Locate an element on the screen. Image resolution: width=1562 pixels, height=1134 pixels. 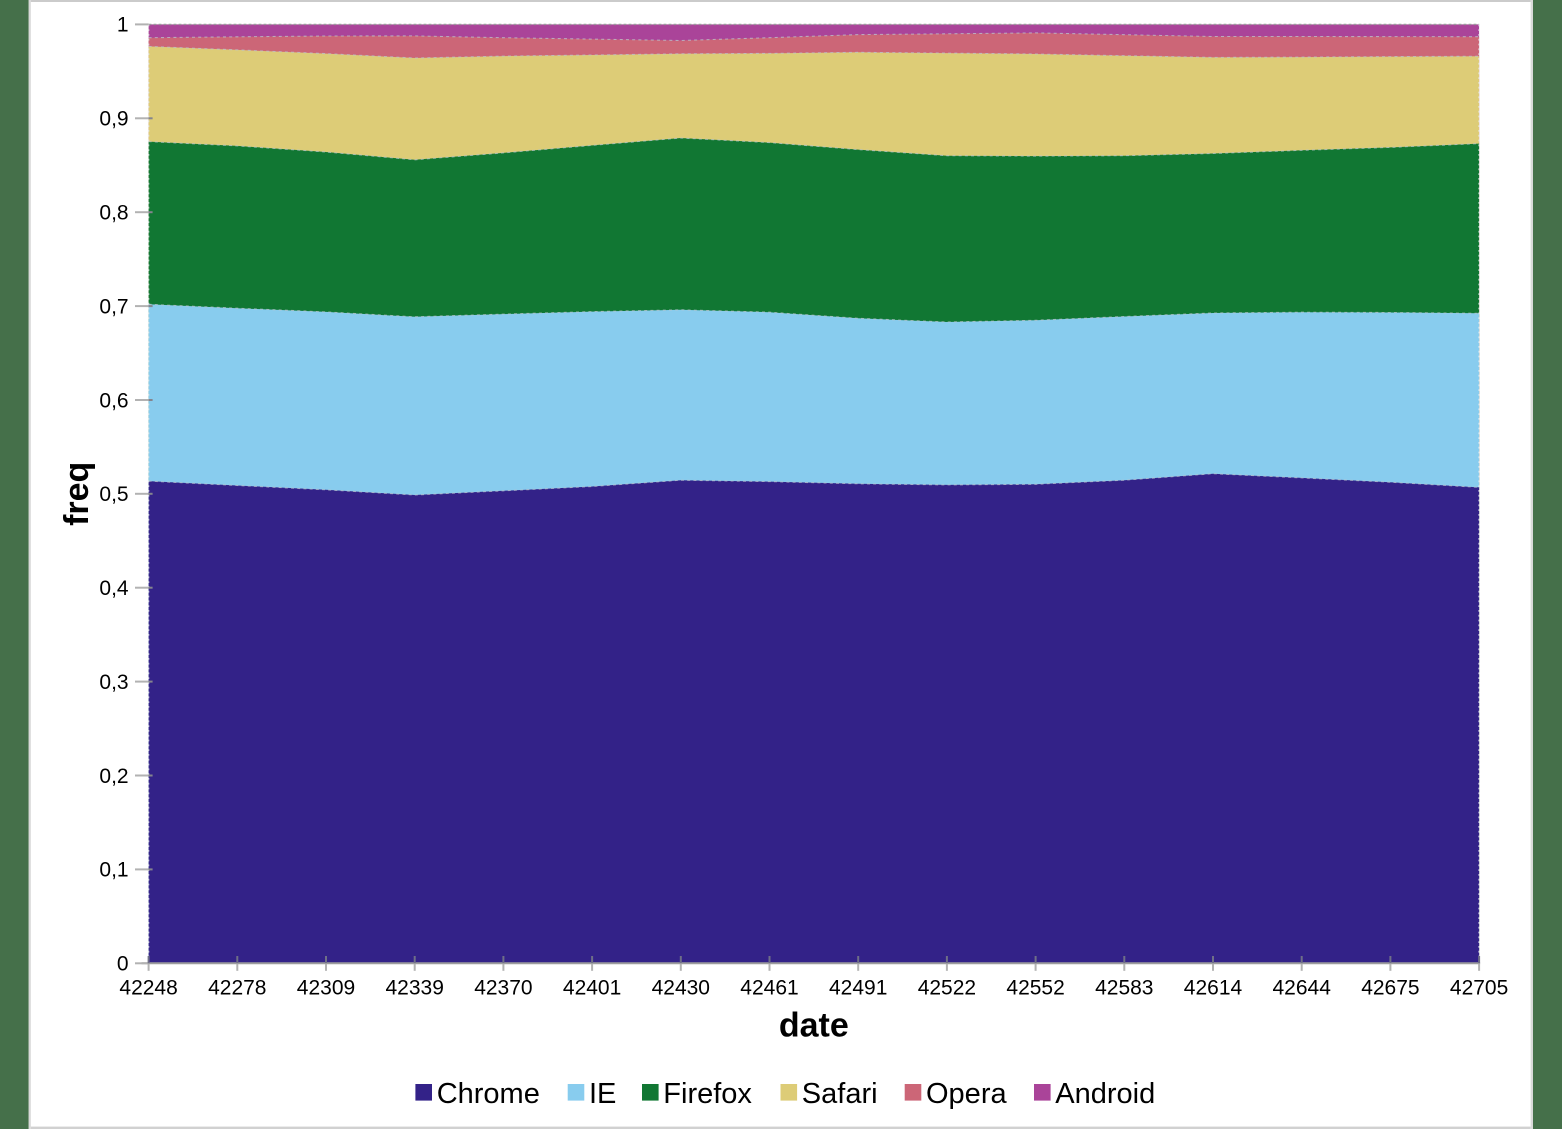
svg-text: 42552 is located at coordinates (1035, 988).